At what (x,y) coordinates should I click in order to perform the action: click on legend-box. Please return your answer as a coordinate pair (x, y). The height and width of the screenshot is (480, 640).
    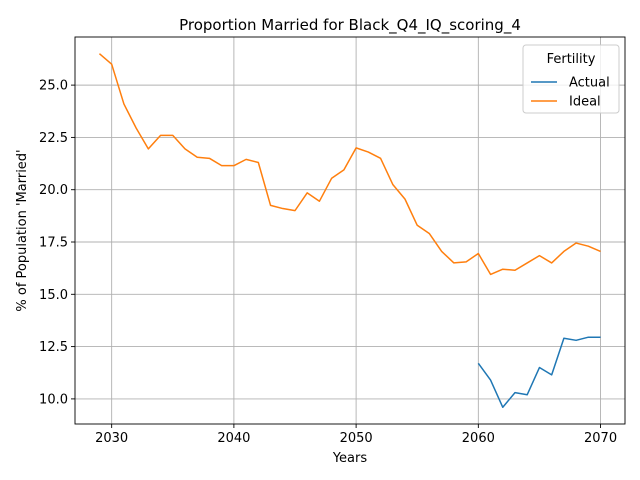
    Looking at the image, I should click on (571, 79).